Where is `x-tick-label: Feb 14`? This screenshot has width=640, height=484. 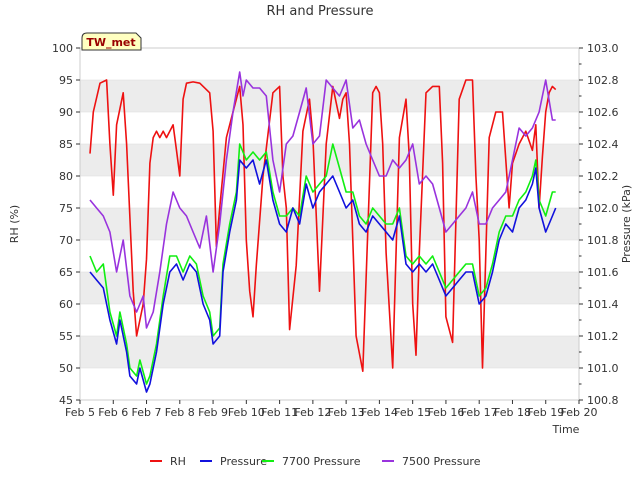
x-tick-label: Feb 14 is located at coordinates (379, 412).